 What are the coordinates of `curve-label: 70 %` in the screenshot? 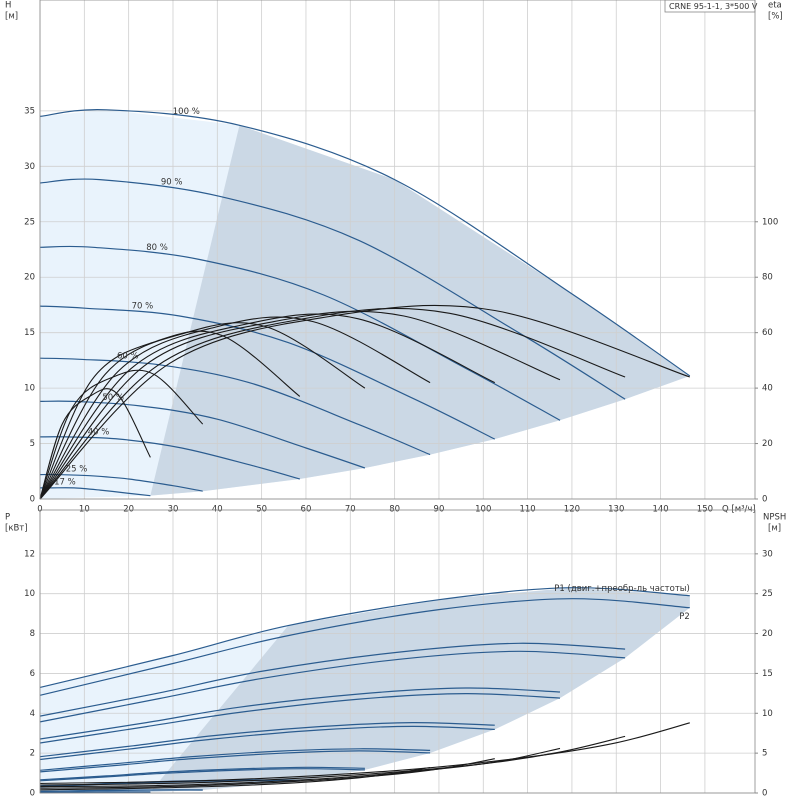 It's located at (143, 307).